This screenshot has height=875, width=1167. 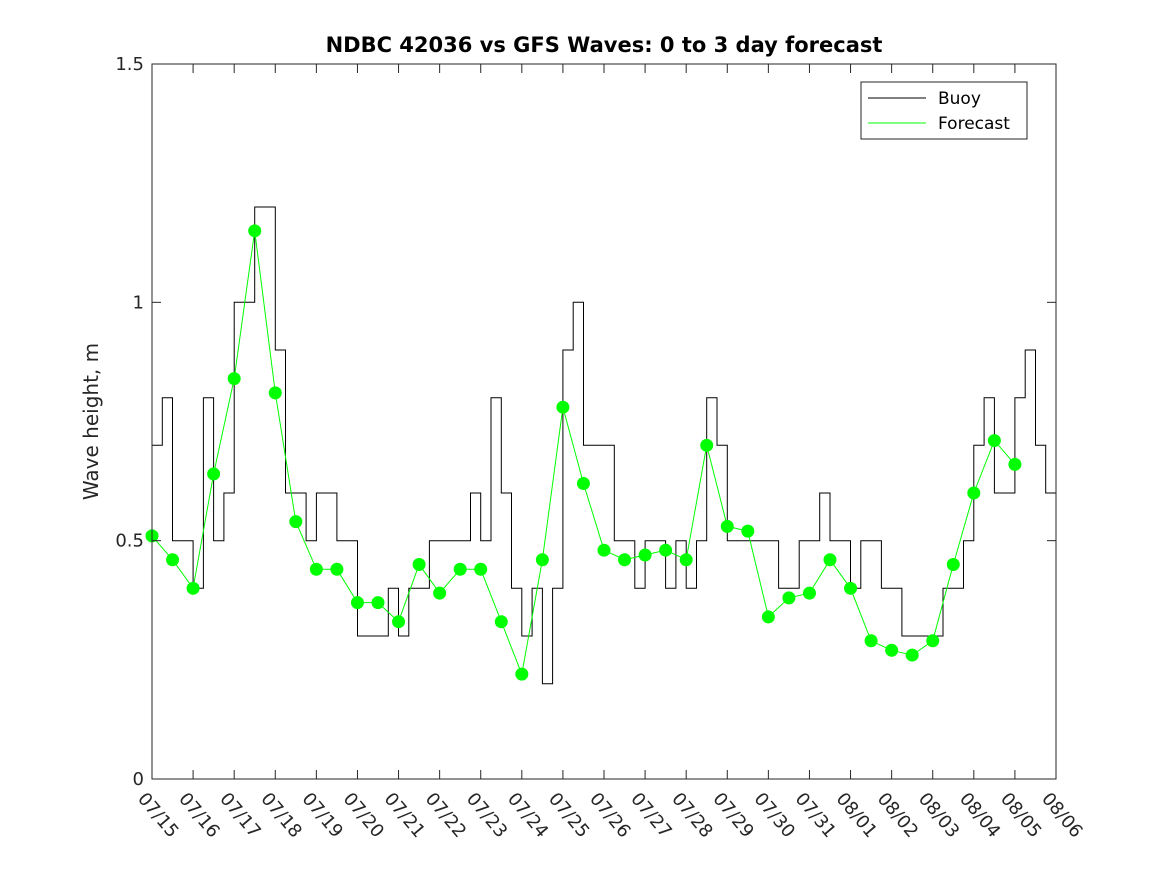 What do you see at coordinates (129, 541) in the screenshot?
I see `y-tick-label: 0.5` at bounding box center [129, 541].